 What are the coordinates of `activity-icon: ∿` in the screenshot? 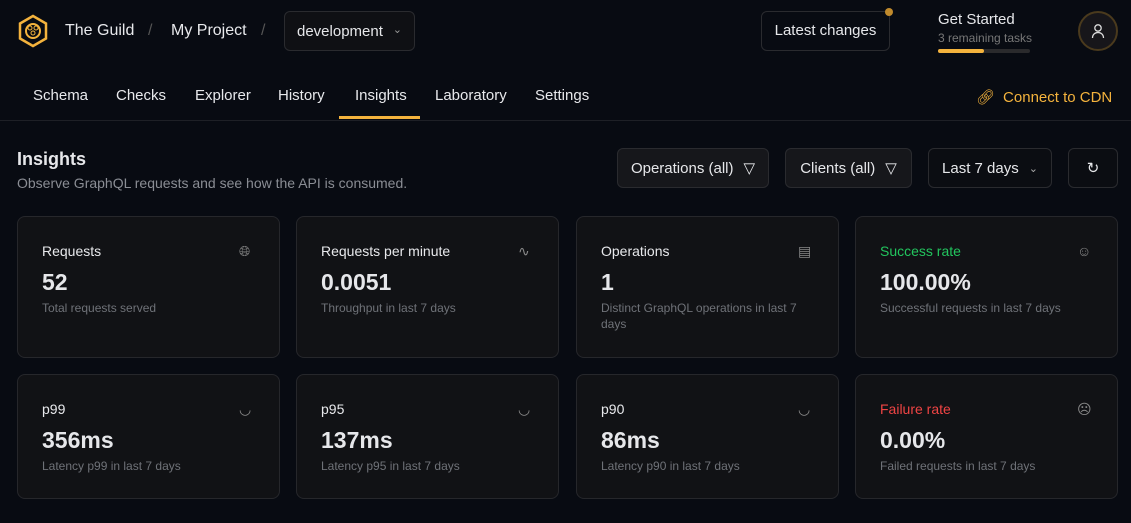 It's located at (524, 251).